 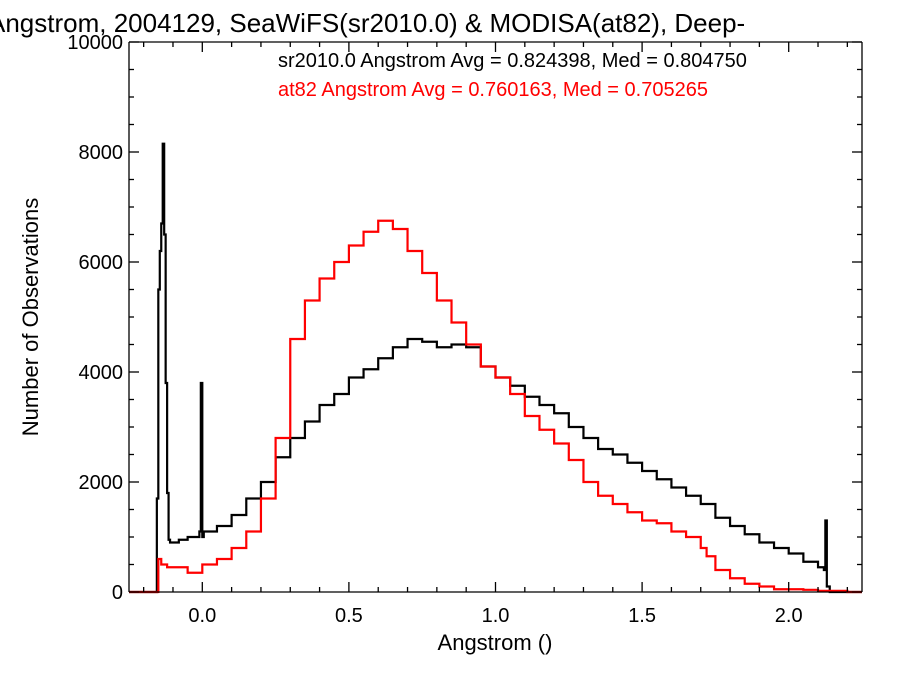 What do you see at coordinates (642, 616) in the screenshot?
I see `x-tick-label: 1.5` at bounding box center [642, 616].